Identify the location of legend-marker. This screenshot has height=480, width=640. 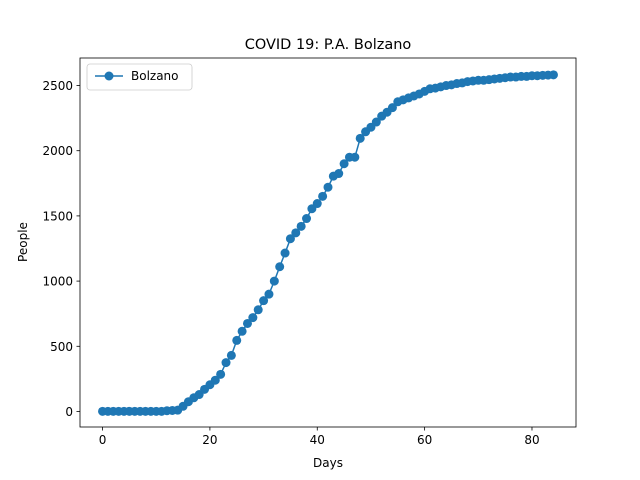
(109, 76).